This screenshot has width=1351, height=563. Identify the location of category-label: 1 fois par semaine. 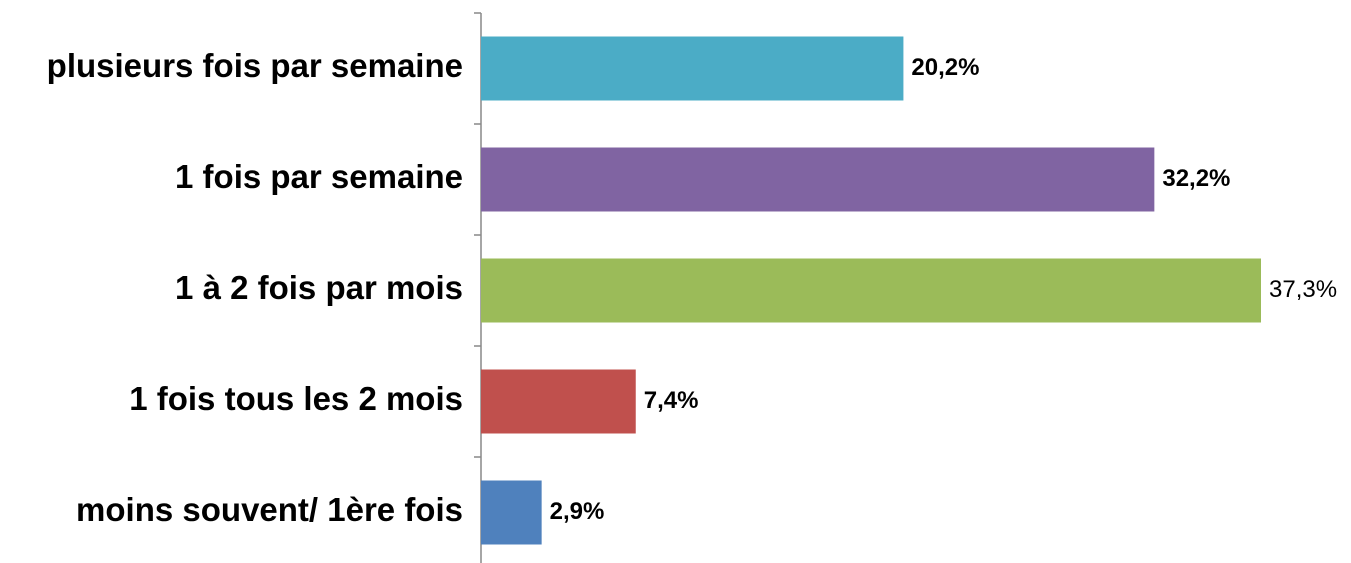
(319, 176).